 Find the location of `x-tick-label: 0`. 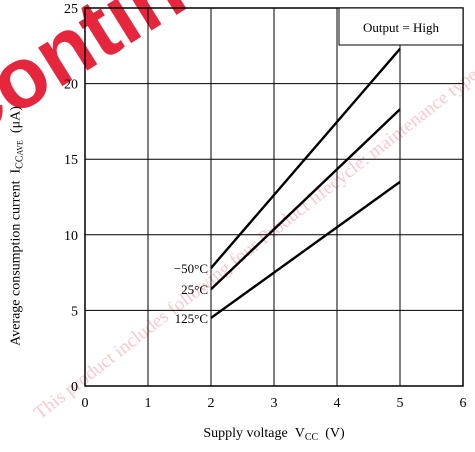

x-tick-label: 0 is located at coordinates (85, 403).